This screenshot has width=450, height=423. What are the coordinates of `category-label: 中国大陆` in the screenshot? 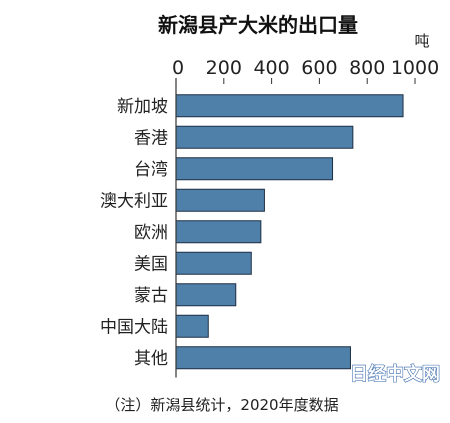 It's located at (134, 327).